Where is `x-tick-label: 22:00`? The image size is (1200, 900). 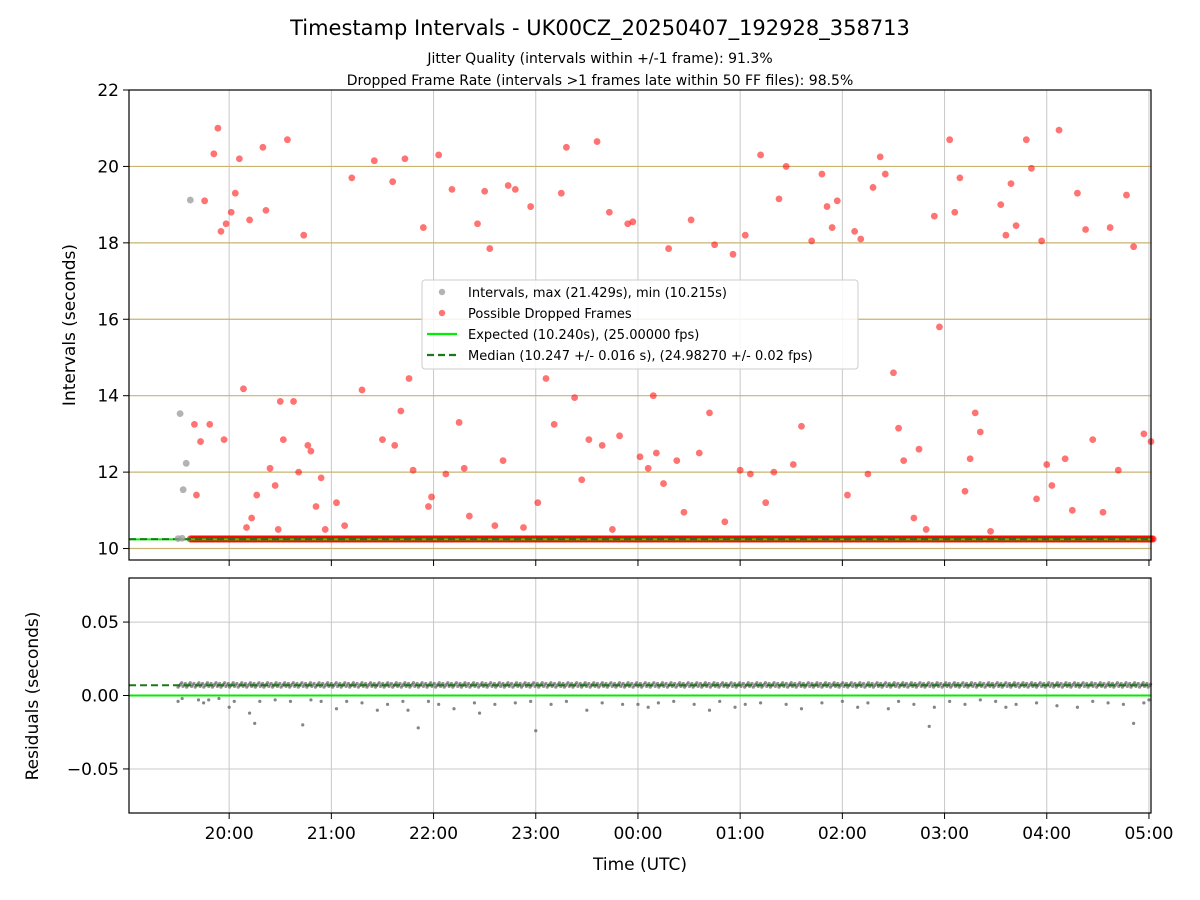
x-tick-label: 22:00 is located at coordinates (433, 834).